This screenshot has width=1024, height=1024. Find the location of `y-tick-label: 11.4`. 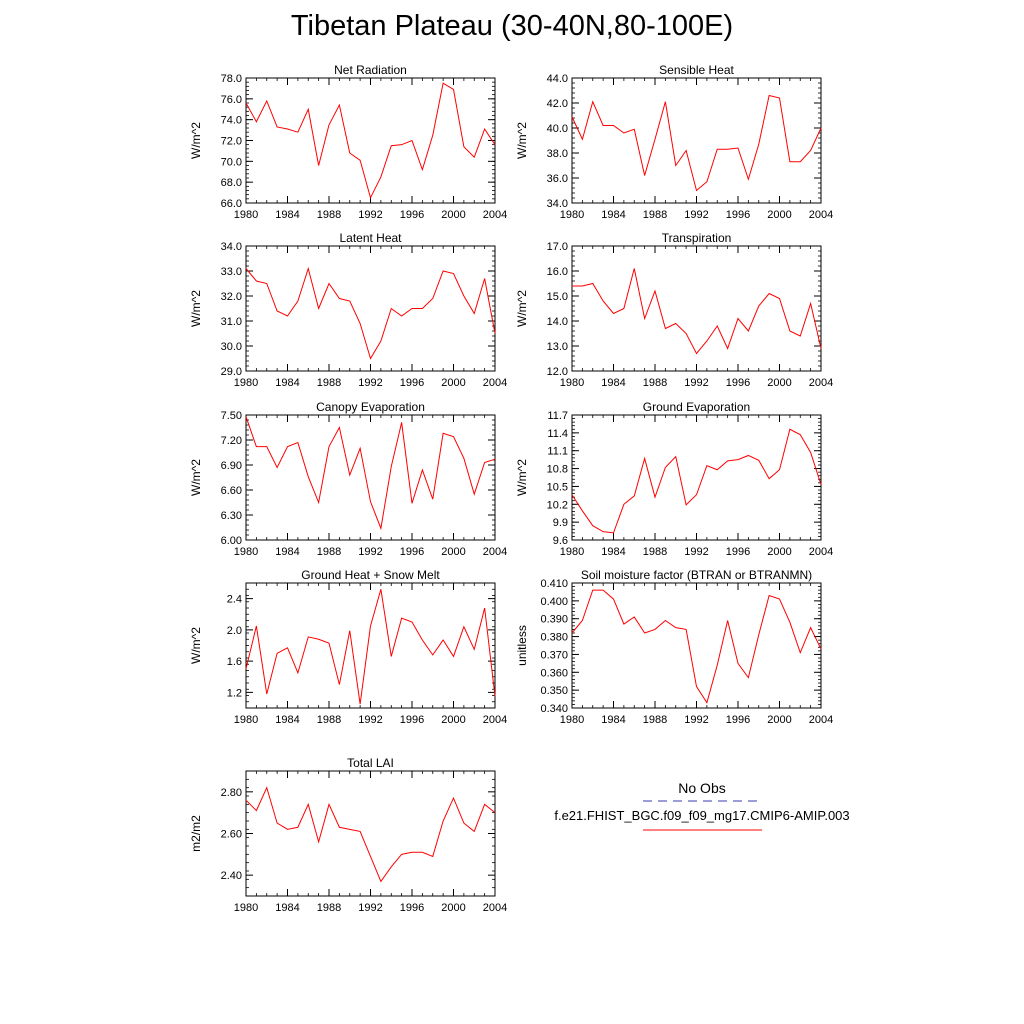

y-tick-label: 11.4 is located at coordinates (557, 434).